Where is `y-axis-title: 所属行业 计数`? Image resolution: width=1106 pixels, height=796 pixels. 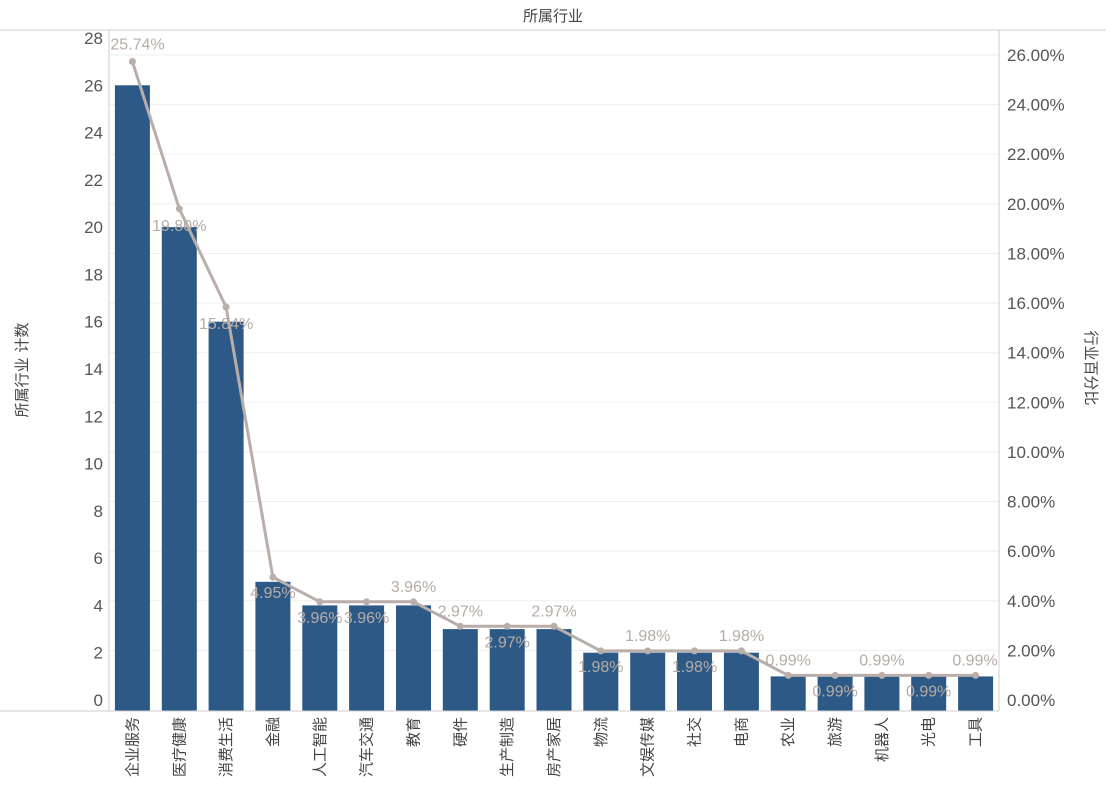 y-axis-title: 所属行业 计数 is located at coordinates (22, 370).